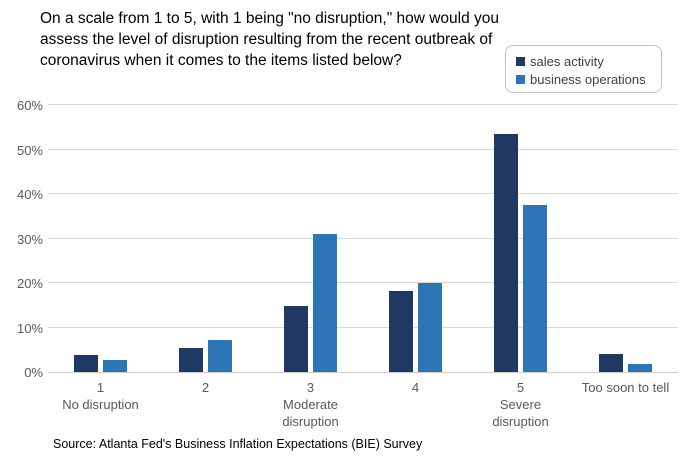 This screenshot has height=463, width=685. I want to click on x-tick-label: 3 Moderate disruption, so click(310, 404).